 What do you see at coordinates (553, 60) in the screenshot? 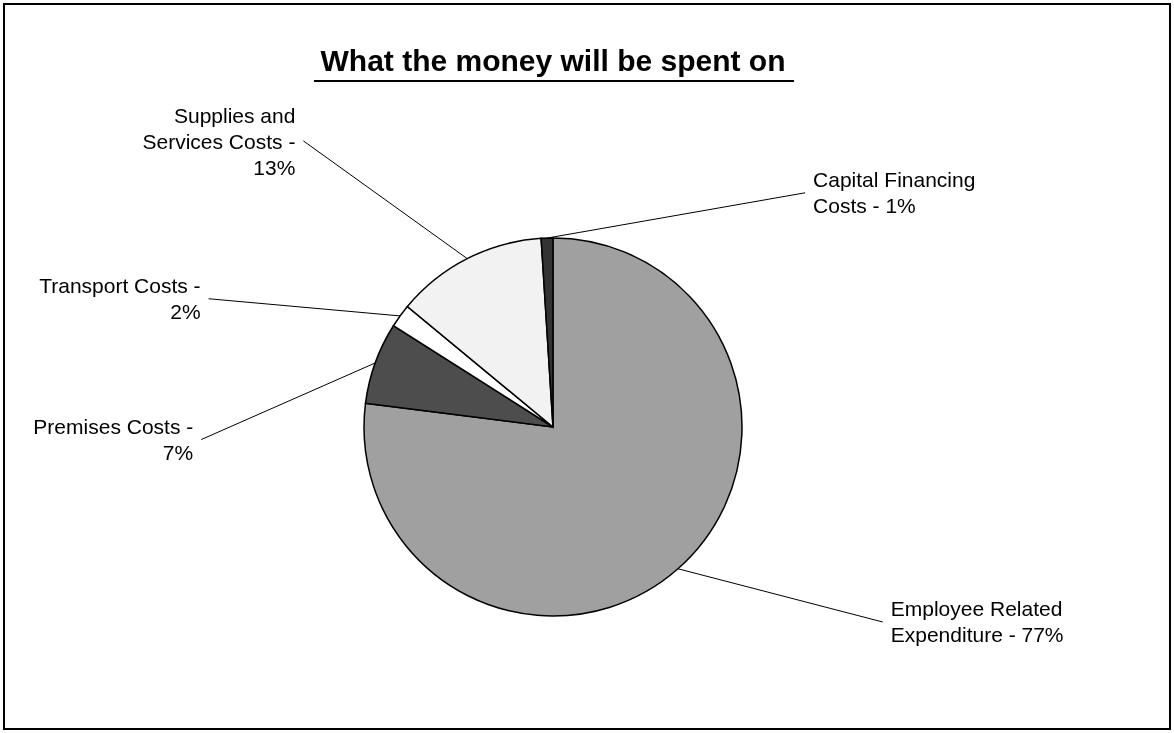
I see `chart-title: What the money will be spent on` at bounding box center [553, 60].